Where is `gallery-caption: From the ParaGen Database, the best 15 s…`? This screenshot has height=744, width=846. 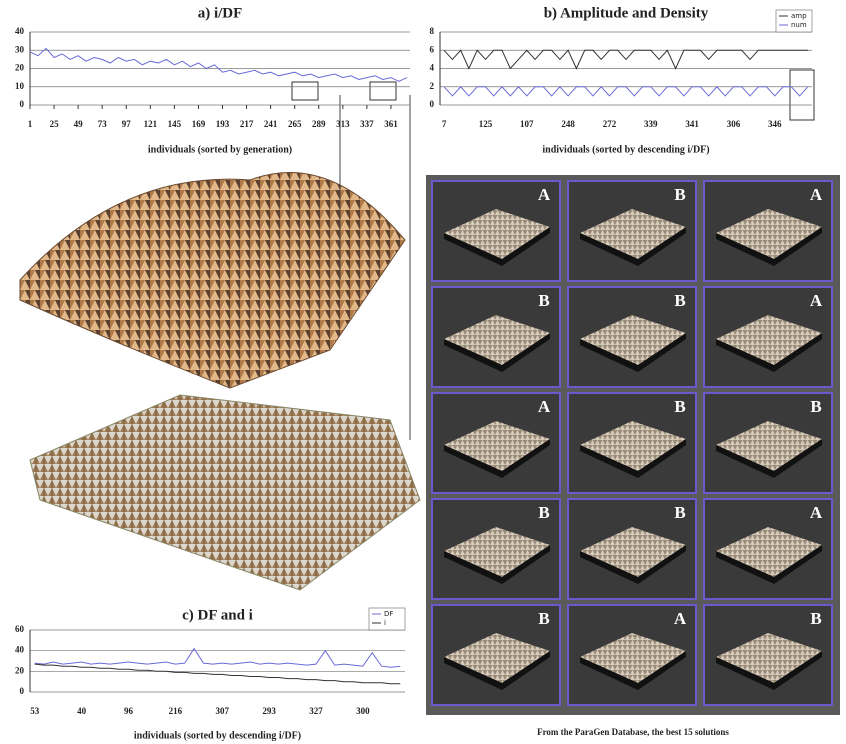 gallery-caption: From the ParaGen Database, the best 15 s… is located at coordinates (633, 732).